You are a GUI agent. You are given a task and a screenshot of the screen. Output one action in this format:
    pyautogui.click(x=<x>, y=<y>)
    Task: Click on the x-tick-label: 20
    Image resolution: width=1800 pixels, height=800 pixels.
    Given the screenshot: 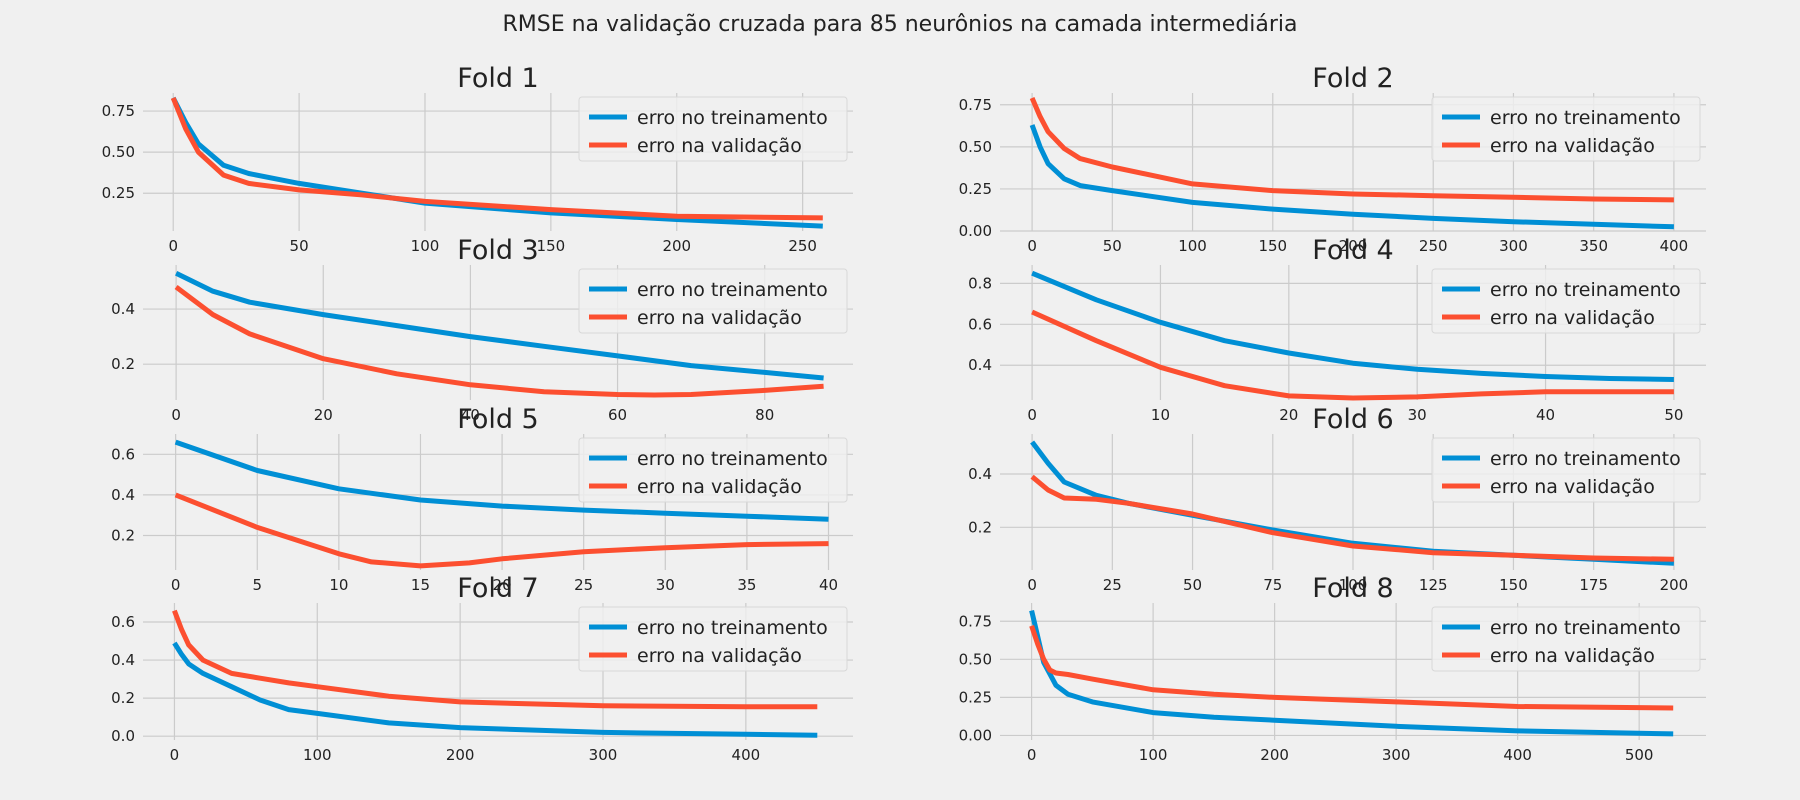 What is the action you would take?
    pyautogui.click(x=1288, y=415)
    